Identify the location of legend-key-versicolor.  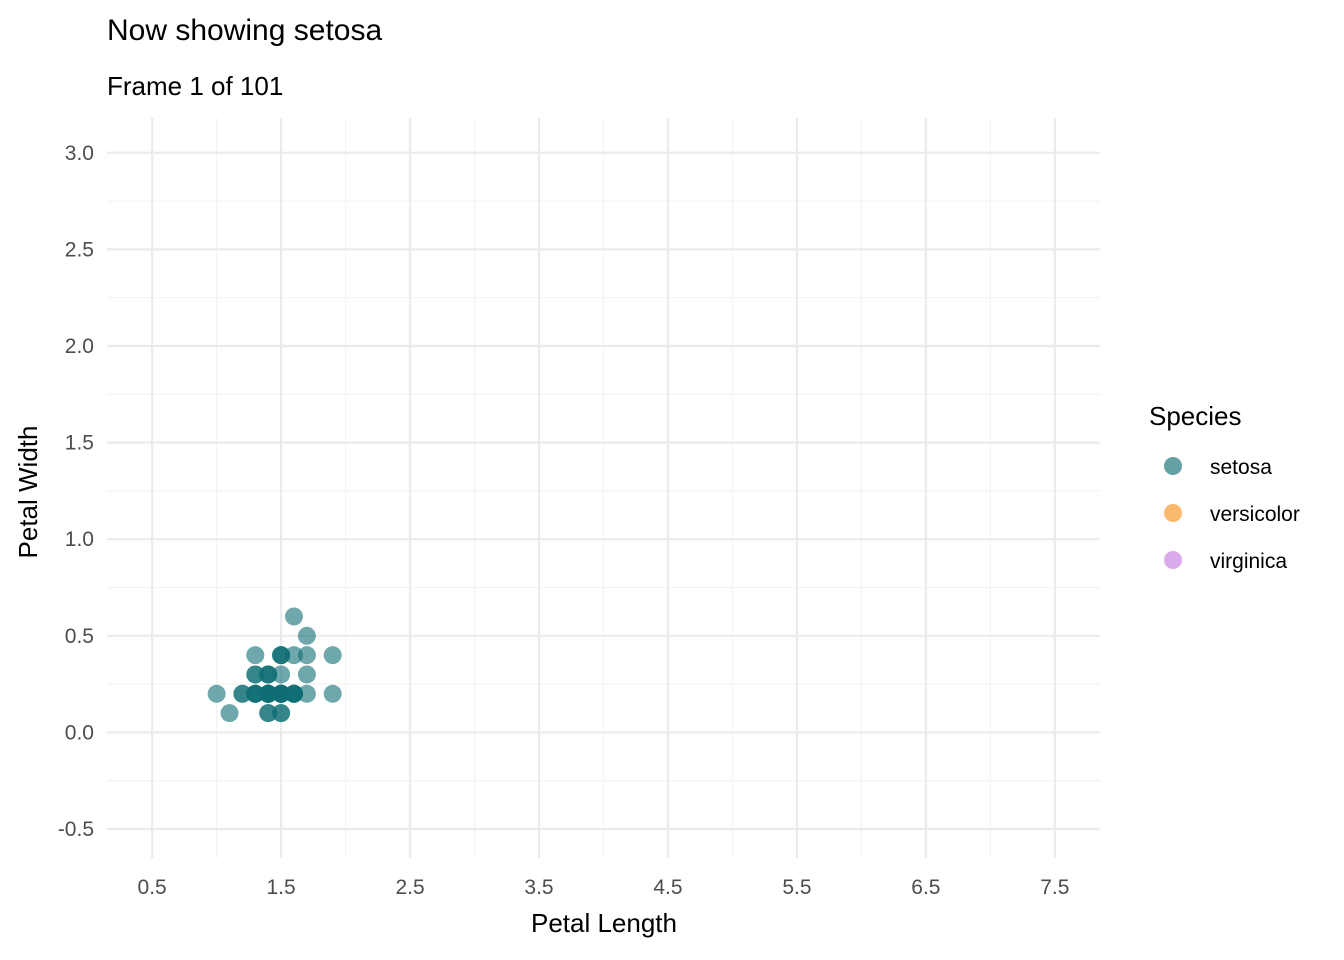
(1173, 513).